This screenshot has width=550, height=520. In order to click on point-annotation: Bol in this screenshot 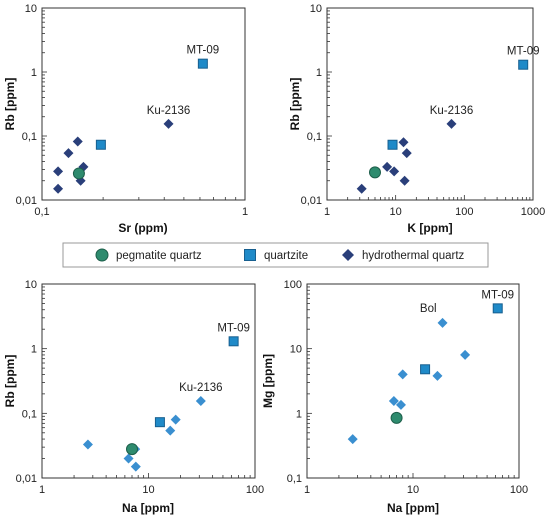, I will do `click(428, 309)`.